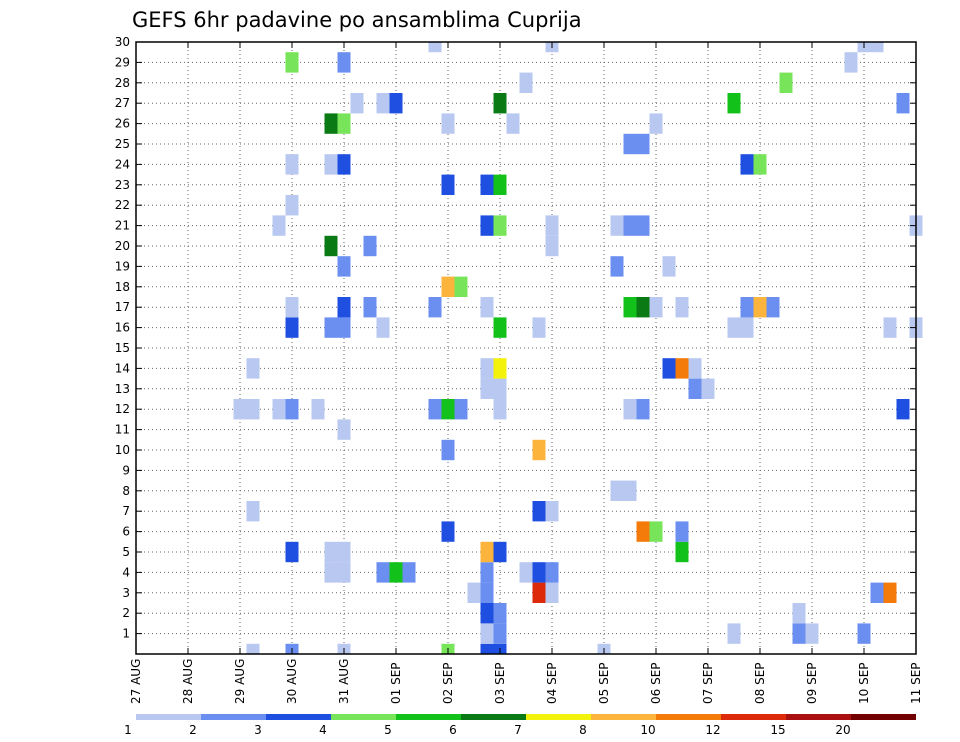  Describe the element at coordinates (708, 683) in the screenshot. I see `x-tick-label: 07 SEP` at that location.